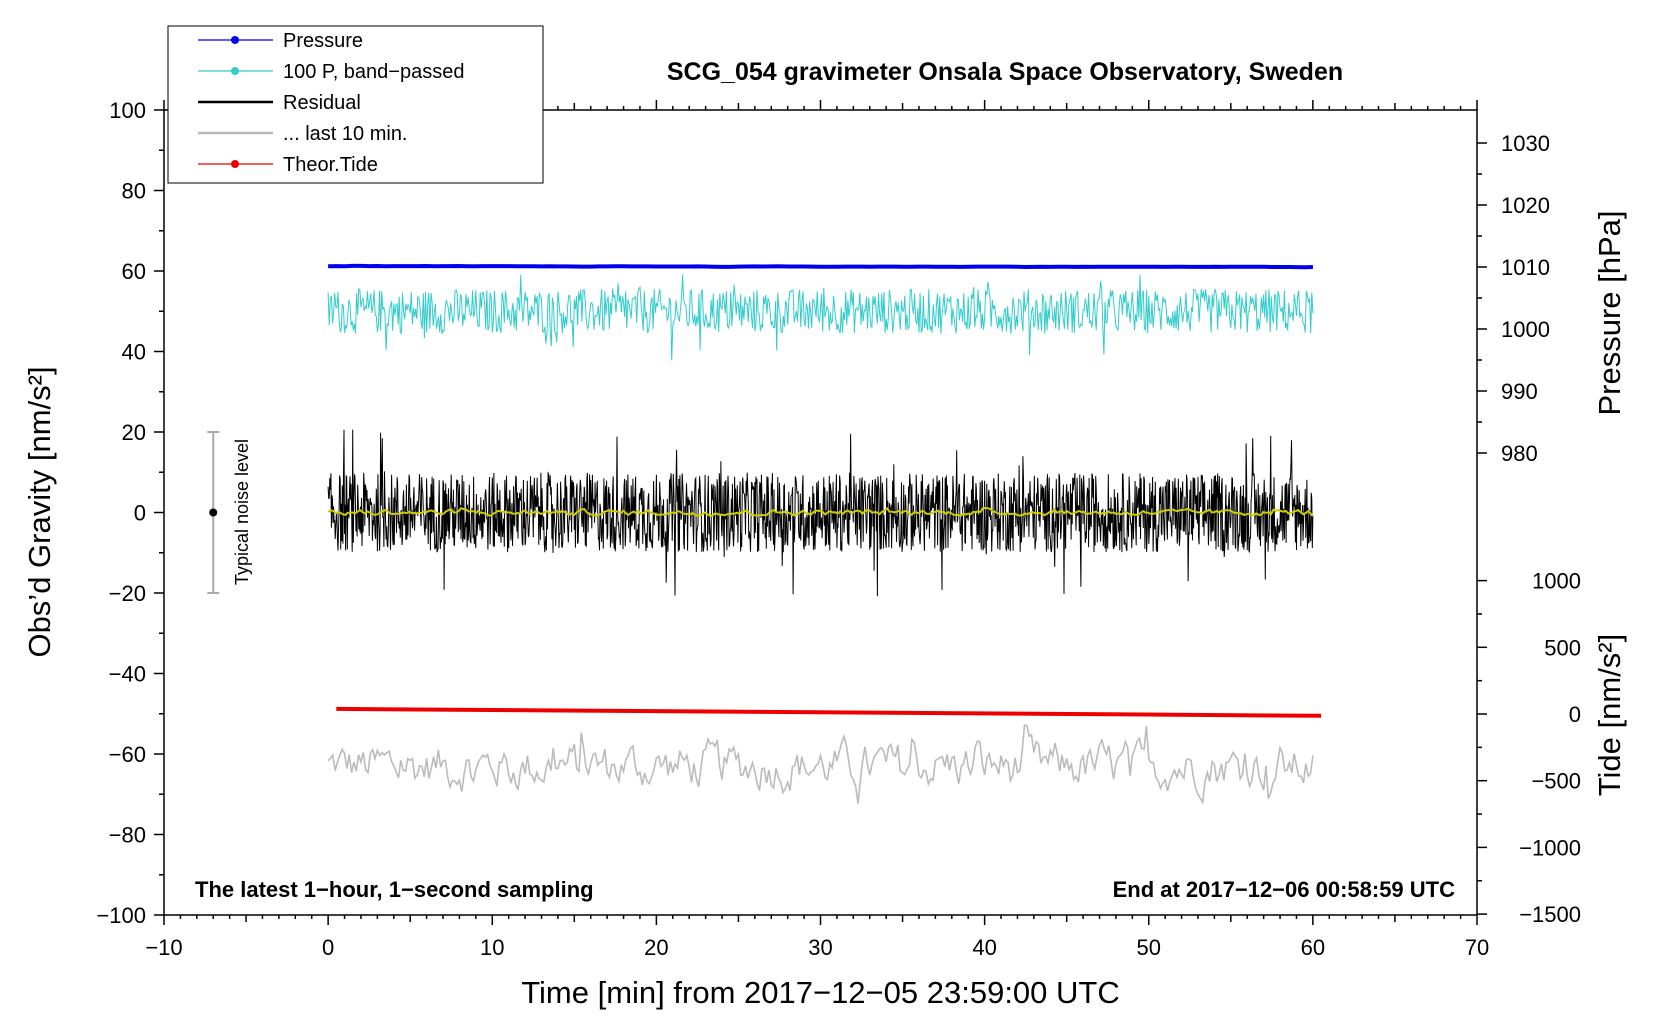 The height and width of the screenshot is (1020, 1660). I want to click on series-theor-tide, so click(829, 712).